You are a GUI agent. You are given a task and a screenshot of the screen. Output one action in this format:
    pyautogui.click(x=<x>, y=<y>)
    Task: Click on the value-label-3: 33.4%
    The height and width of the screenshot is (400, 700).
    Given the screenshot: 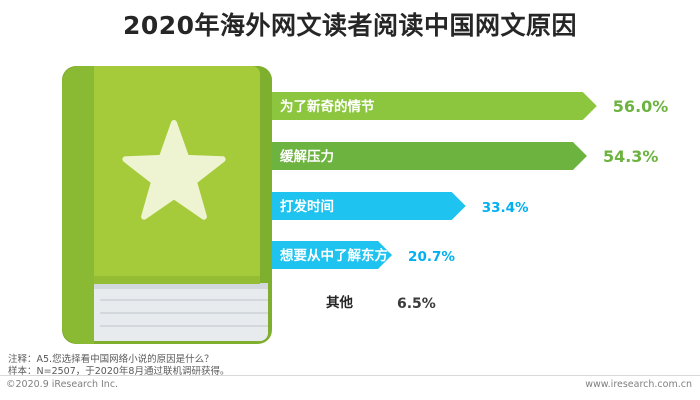 What is the action you would take?
    pyautogui.click(x=505, y=208)
    